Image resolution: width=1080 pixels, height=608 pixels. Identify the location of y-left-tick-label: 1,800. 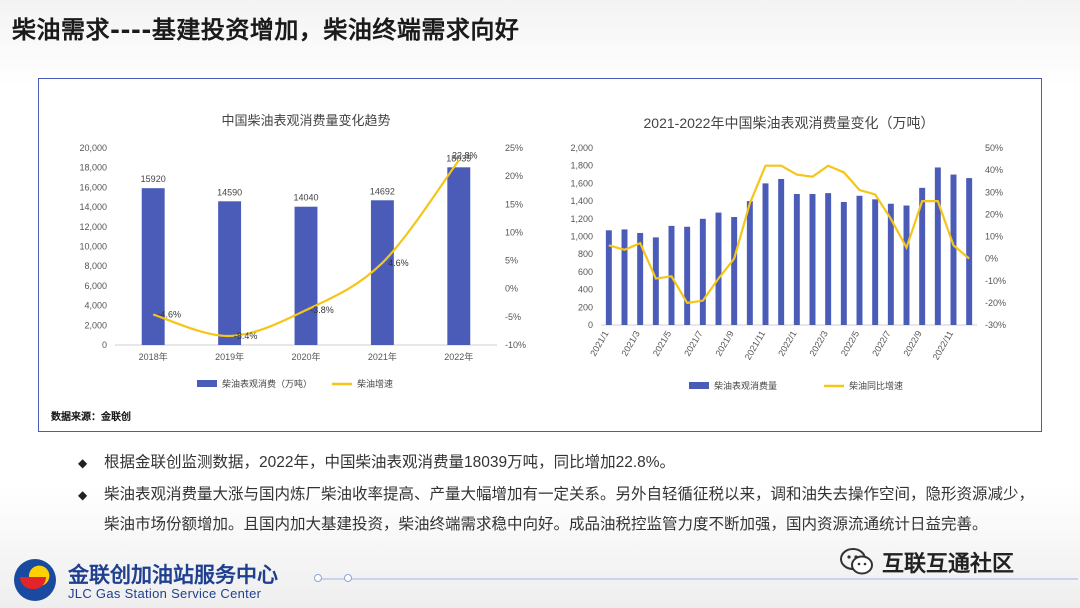
(581, 166).